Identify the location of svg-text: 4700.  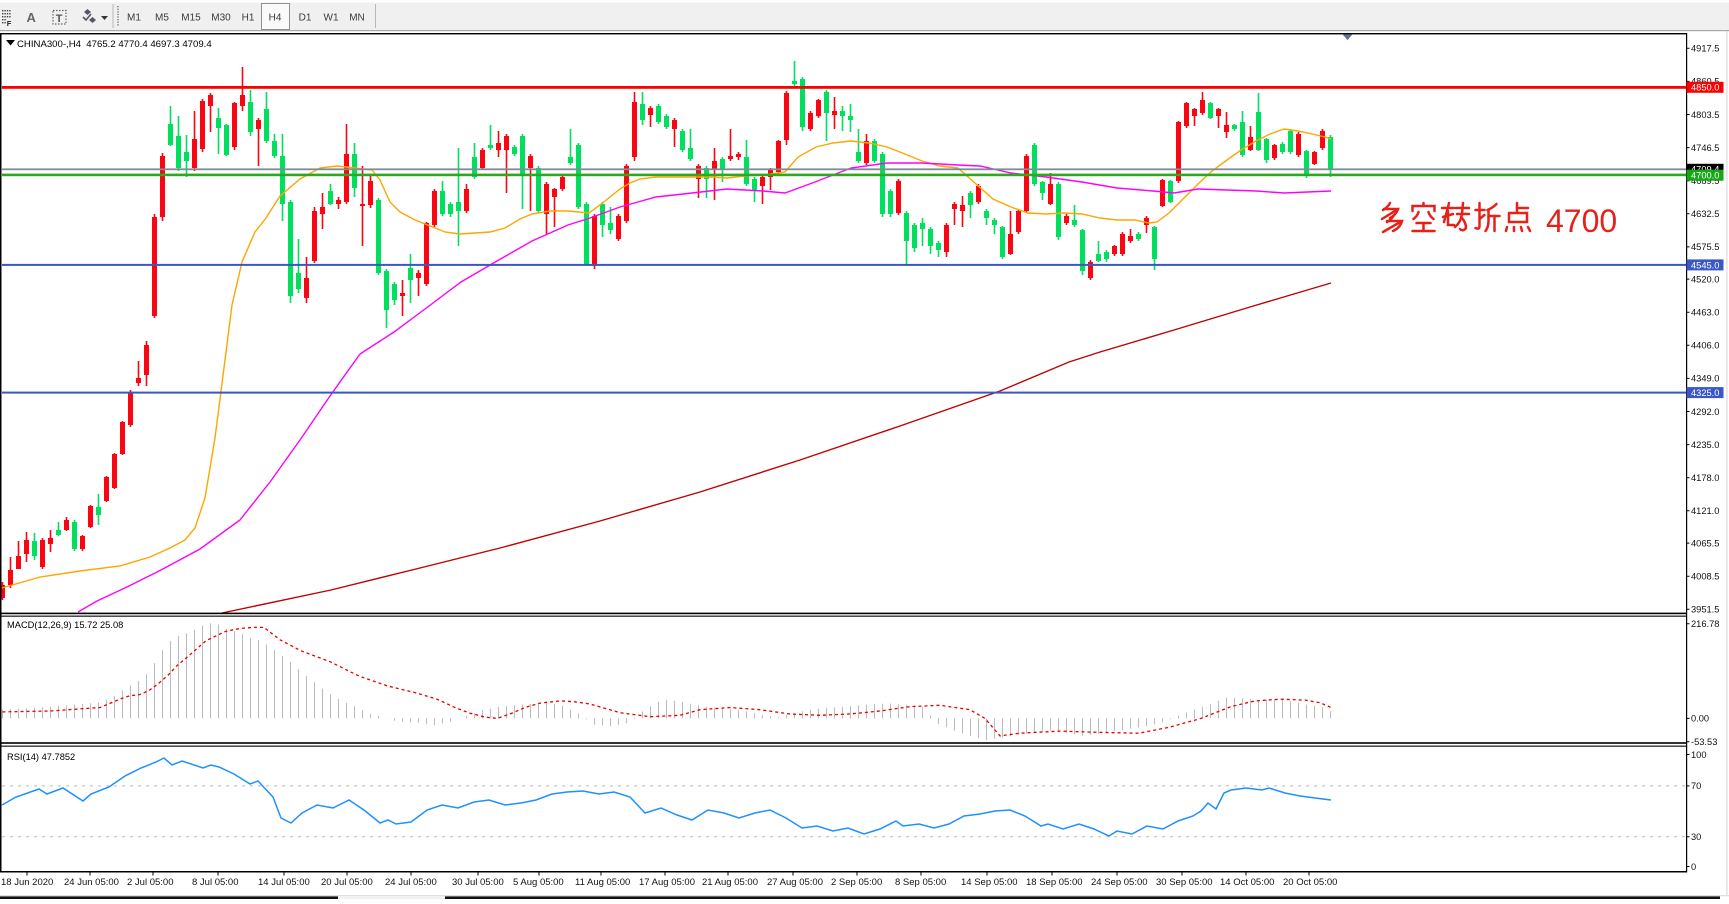
(1581, 221).